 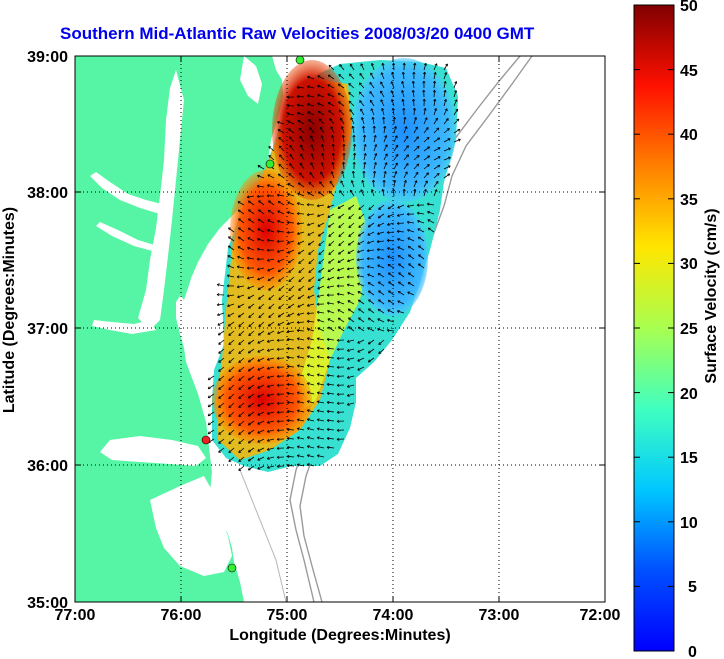 I want to click on colorbar-tick-label: 10, so click(x=689, y=523).